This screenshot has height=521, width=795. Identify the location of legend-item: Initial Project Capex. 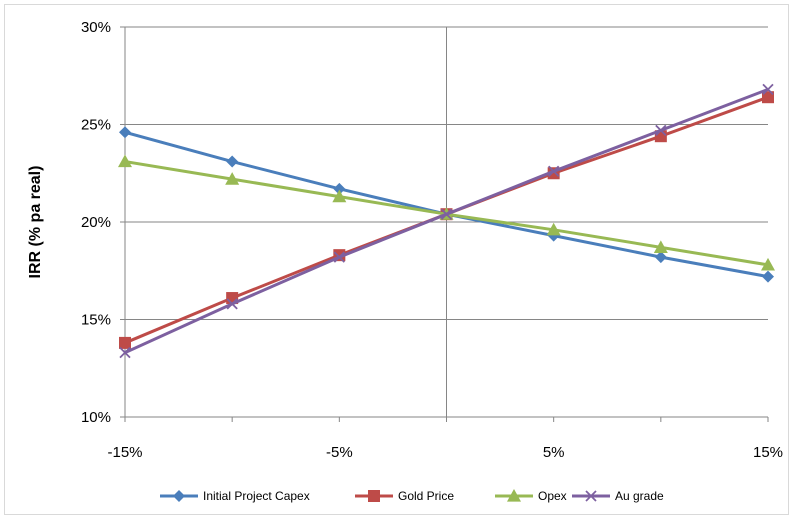
(235, 496).